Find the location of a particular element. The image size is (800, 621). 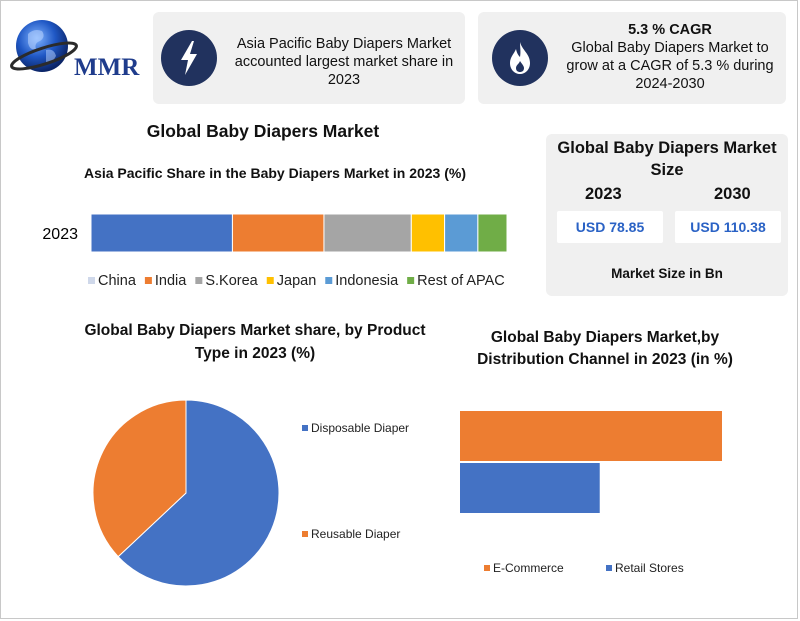

channel-legend: E-Commerce Retail Stores is located at coordinates (584, 568).